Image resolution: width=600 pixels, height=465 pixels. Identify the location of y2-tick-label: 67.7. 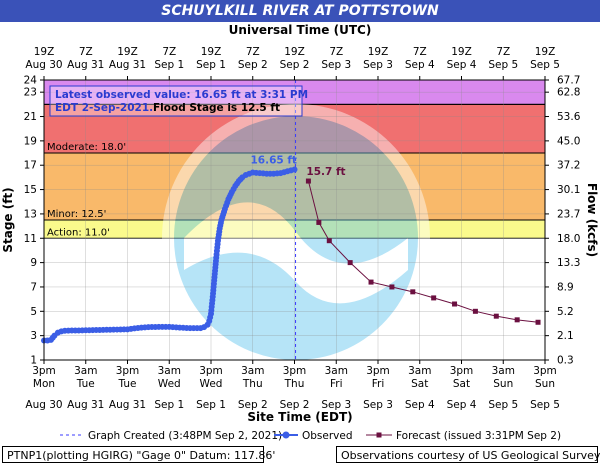
(568, 81).